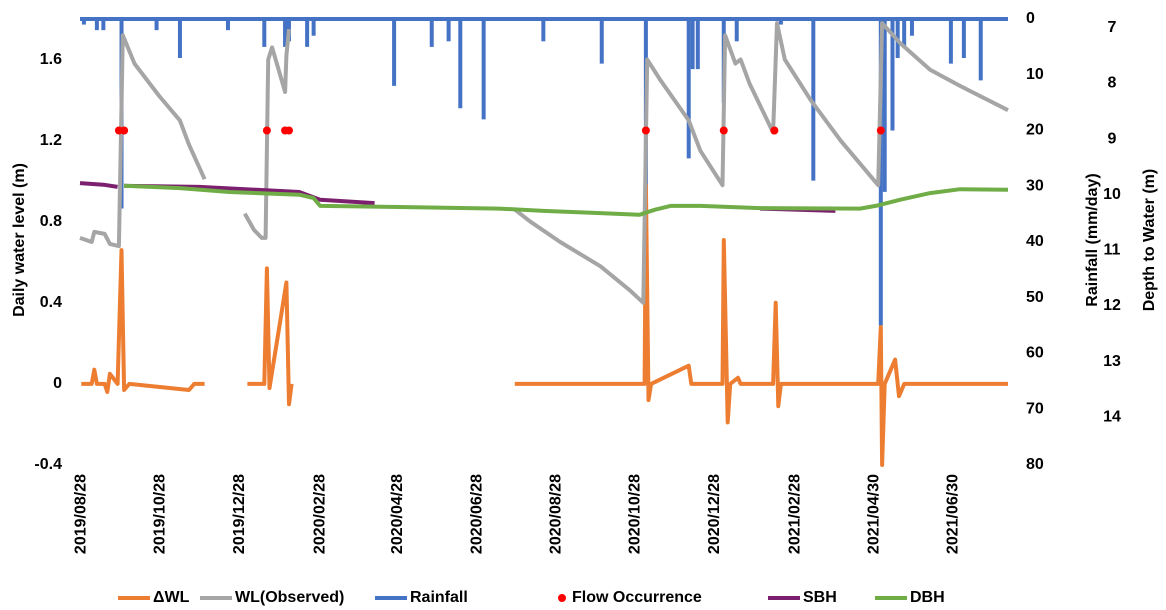 This screenshot has width=1166, height=610. Describe the element at coordinates (160, 514) in the screenshot. I see `x-tick-label: 2019/10/28` at that location.